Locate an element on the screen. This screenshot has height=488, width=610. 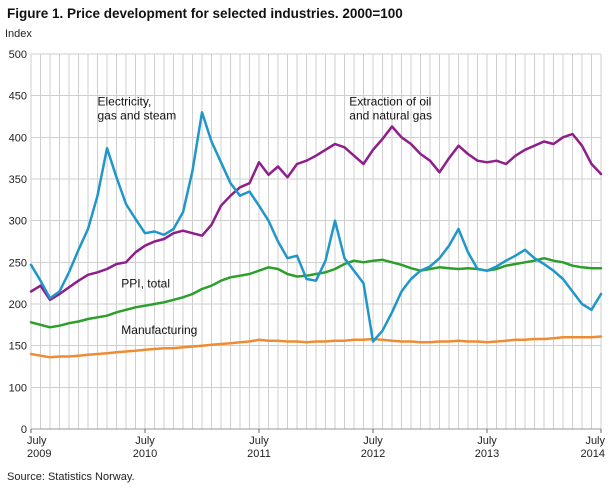
x-tick-label-year: 2014 is located at coordinates (593, 454).